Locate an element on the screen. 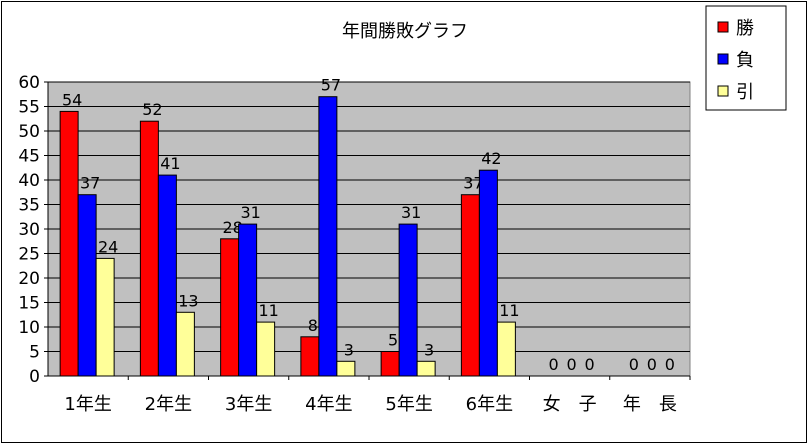 The width and height of the screenshot is (810, 446). data-label: 28 is located at coordinates (232, 227).